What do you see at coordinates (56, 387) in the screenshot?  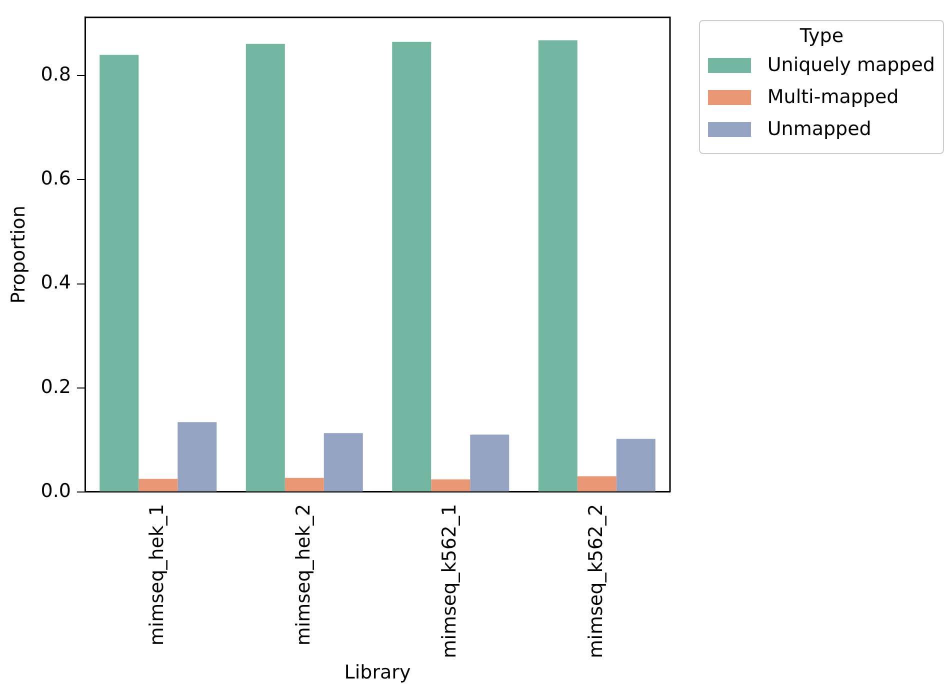 I see `y-tick-label: 0.2` at bounding box center [56, 387].